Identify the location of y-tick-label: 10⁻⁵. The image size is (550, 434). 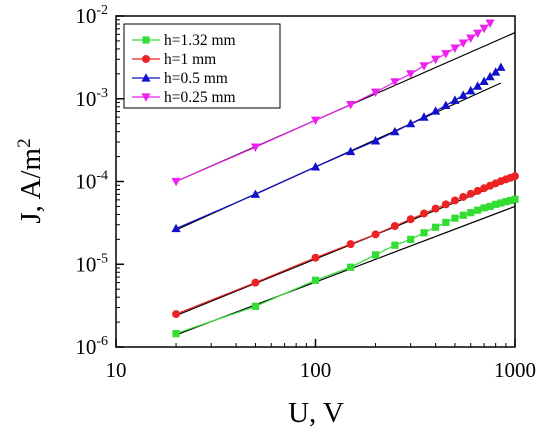
(91, 263).